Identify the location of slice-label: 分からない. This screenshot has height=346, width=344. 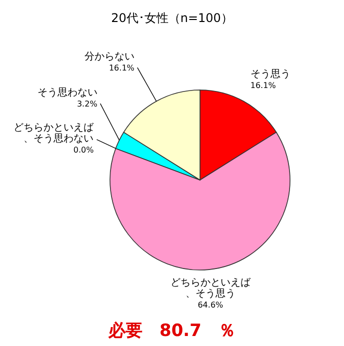
(109, 56).